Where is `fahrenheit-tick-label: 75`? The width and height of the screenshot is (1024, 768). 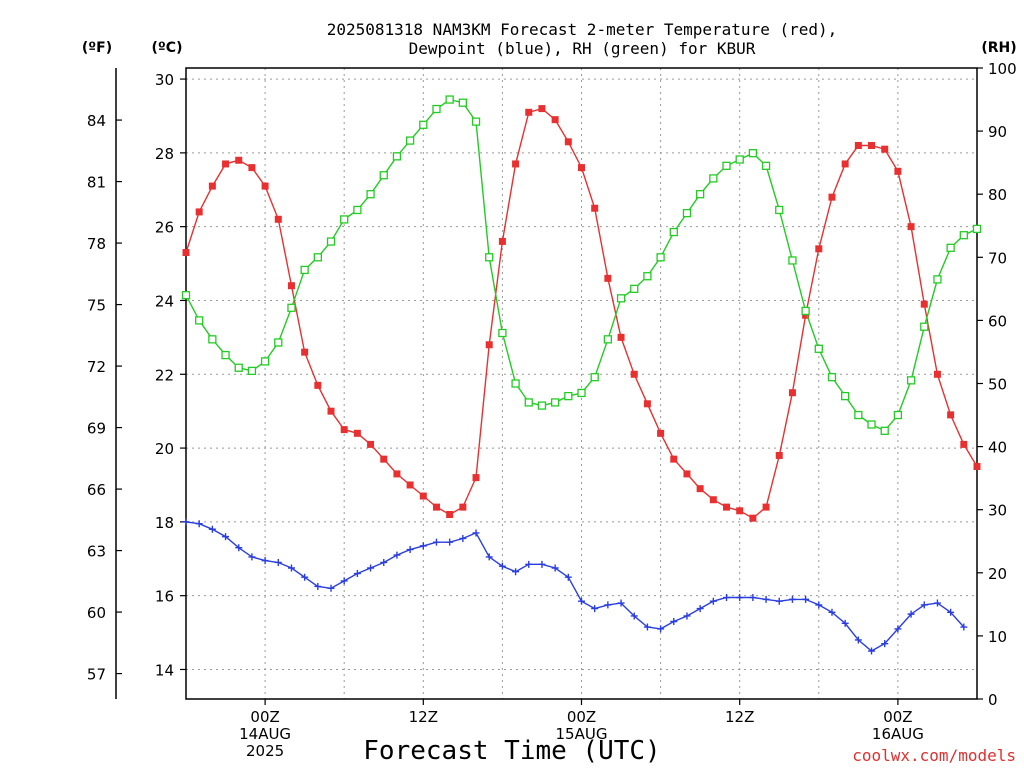 fahrenheit-tick-label: 75 is located at coordinates (96, 306).